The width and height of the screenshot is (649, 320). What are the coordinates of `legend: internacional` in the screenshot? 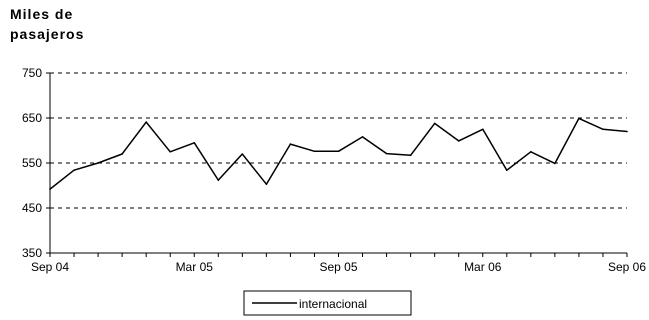 It's located at (327, 303).